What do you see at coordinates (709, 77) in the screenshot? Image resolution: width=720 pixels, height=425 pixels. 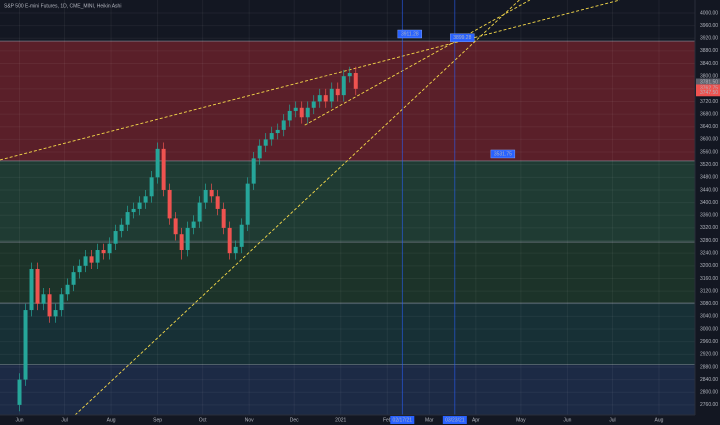 I see `y-tick-label: 3800.00` at bounding box center [709, 77].